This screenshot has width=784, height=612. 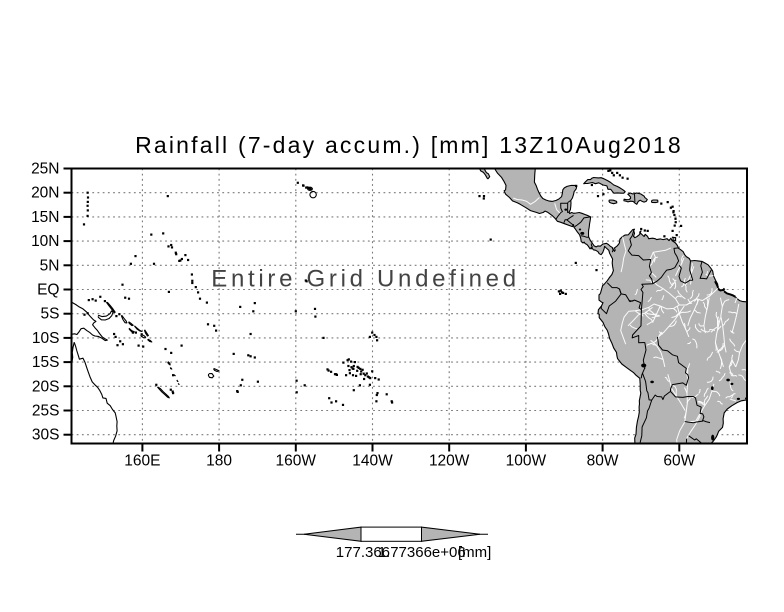 I want to click on svg-text: 10S, so click(x=46, y=338).